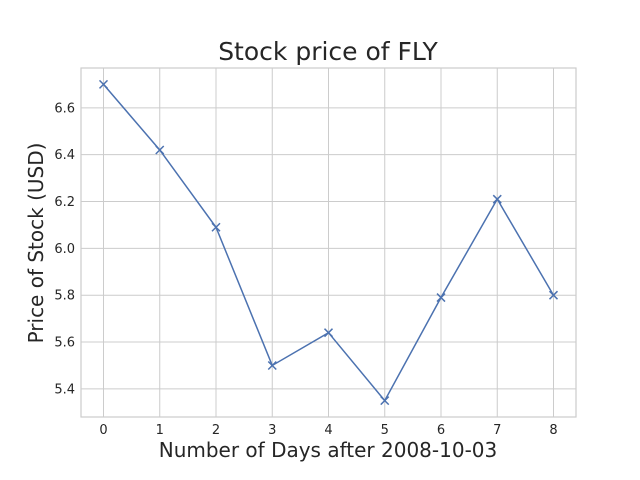 The width and height of the screenshot is (640, 480). I want to click on y-tick-label: 5.4, so click(64, 389).